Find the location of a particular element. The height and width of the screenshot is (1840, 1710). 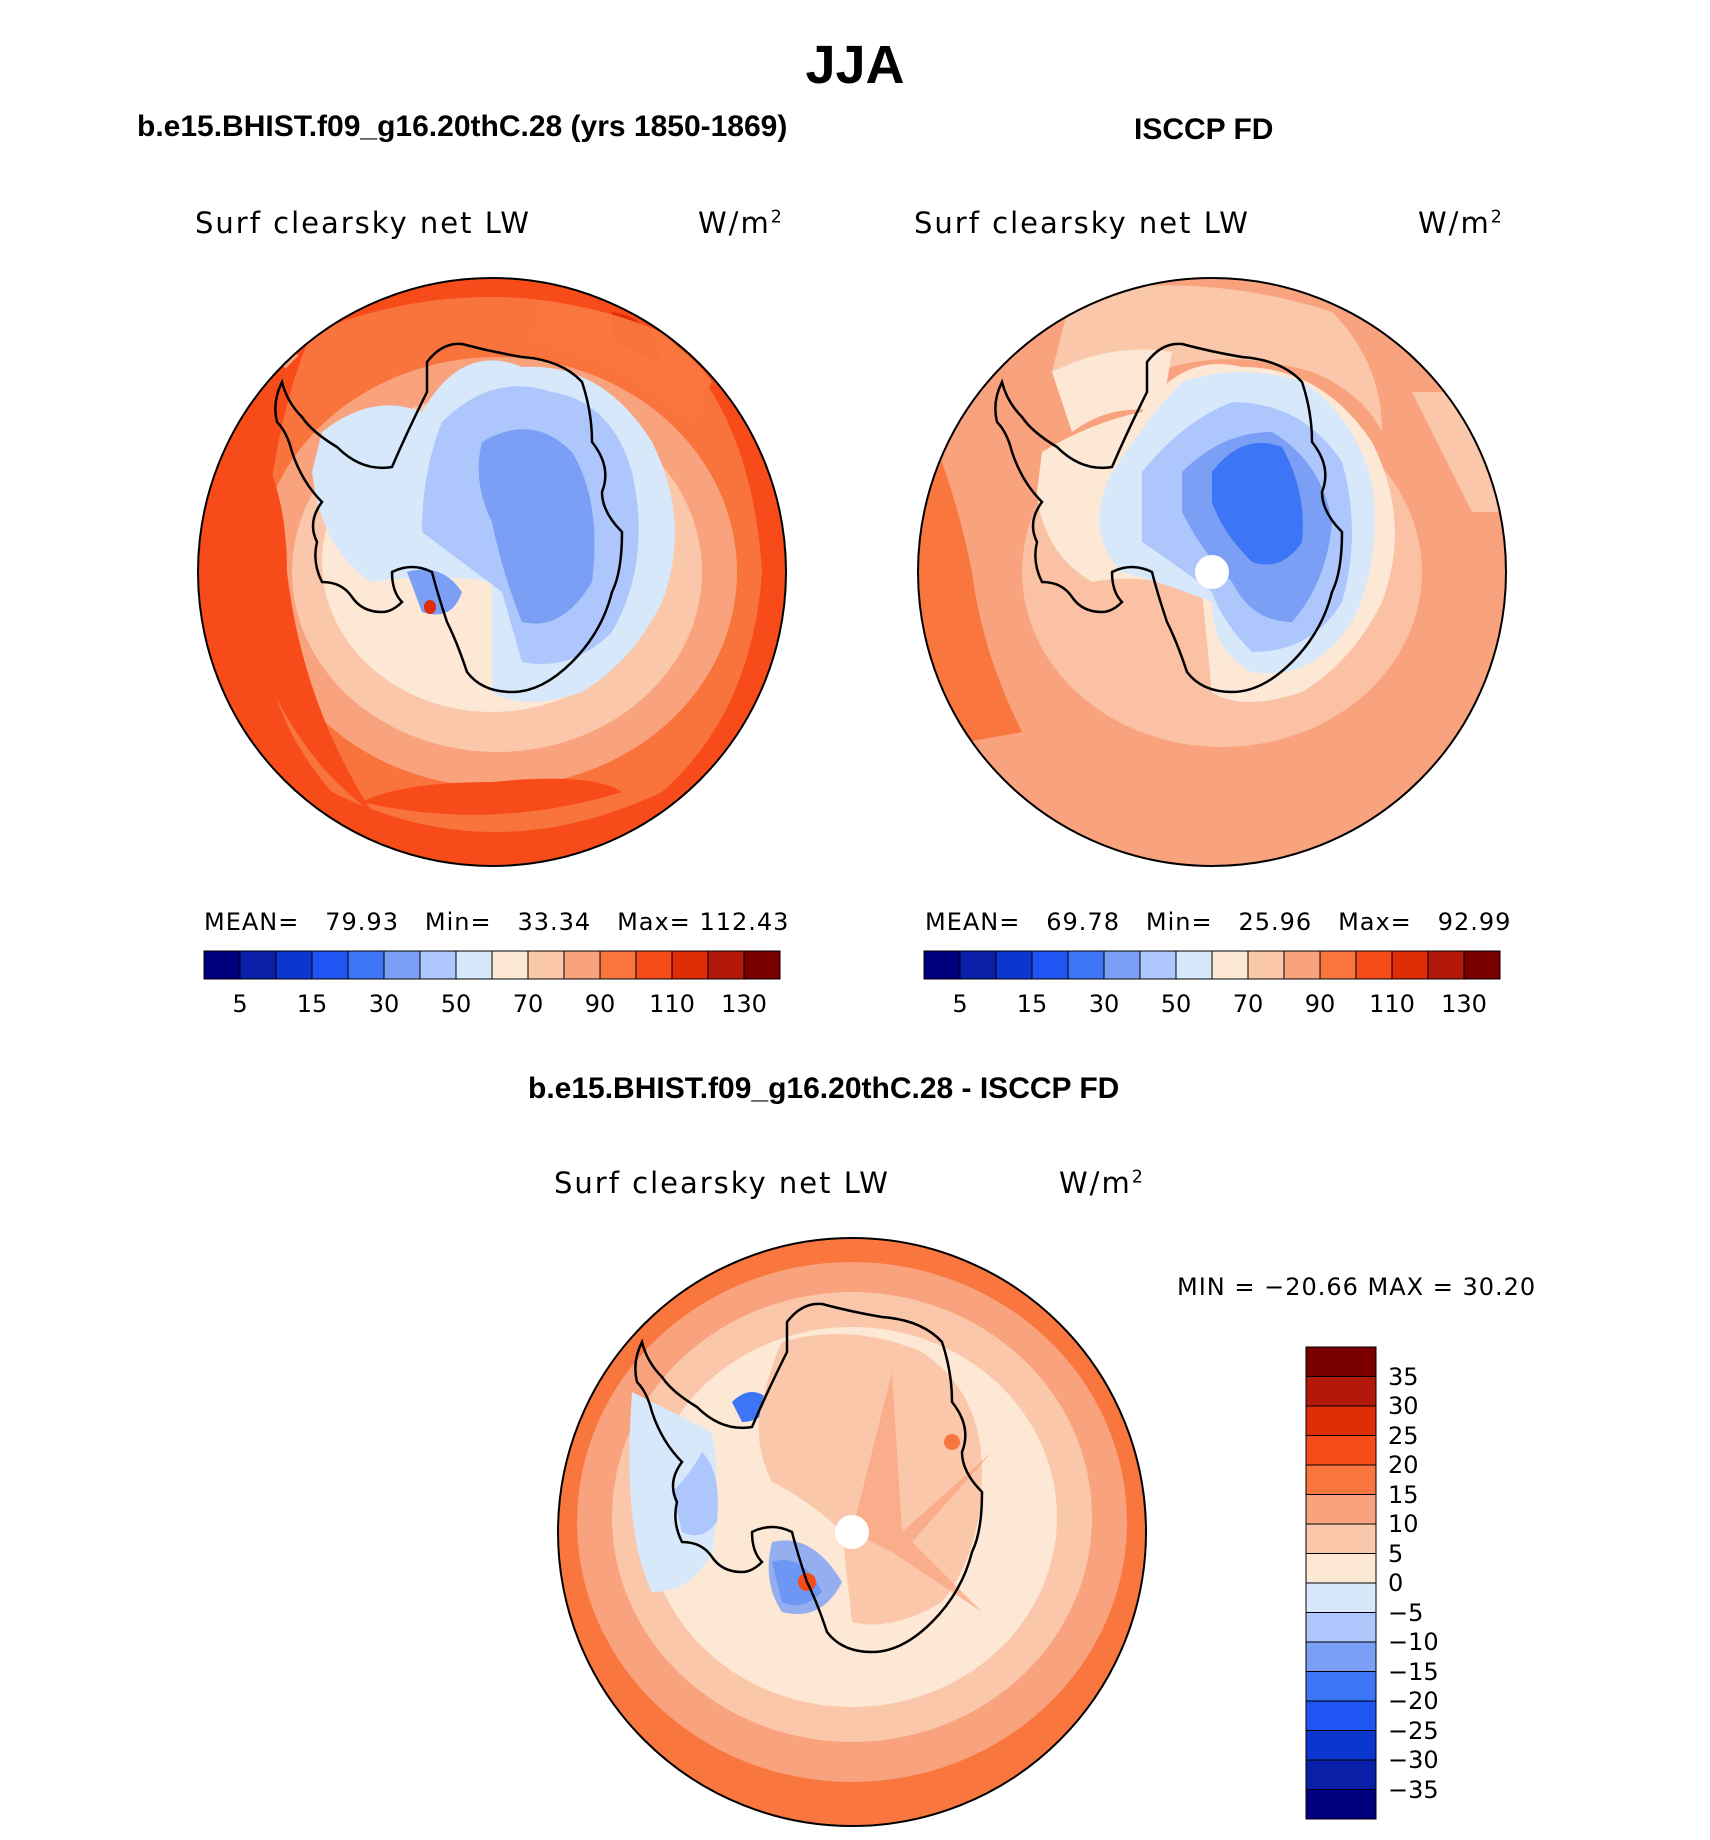

obs-left-band is located at coordinates (970, 572).